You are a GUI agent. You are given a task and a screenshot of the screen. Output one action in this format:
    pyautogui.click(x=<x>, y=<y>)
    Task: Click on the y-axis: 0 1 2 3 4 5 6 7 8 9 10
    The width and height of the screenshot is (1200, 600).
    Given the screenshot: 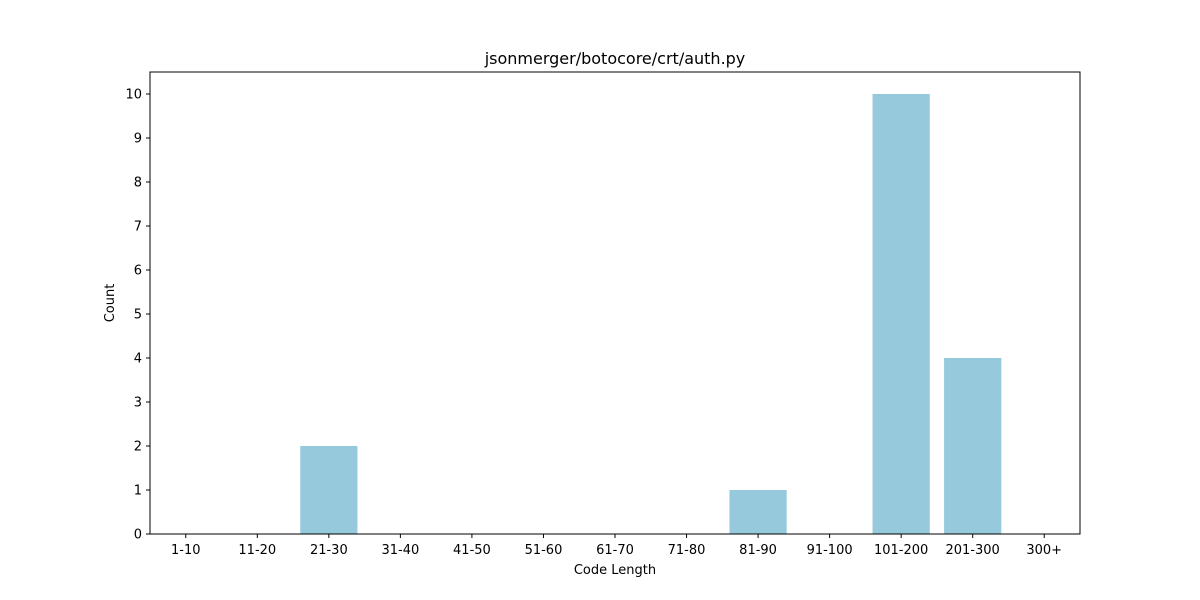 What is the action you would take?
    pyautogui.click(x=137, y=315)
    